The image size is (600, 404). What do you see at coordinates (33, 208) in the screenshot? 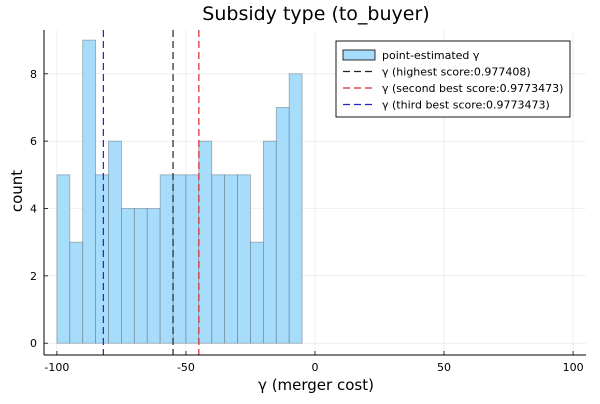
I see `y-tick-label: 4` at bounding box center [33, 208].